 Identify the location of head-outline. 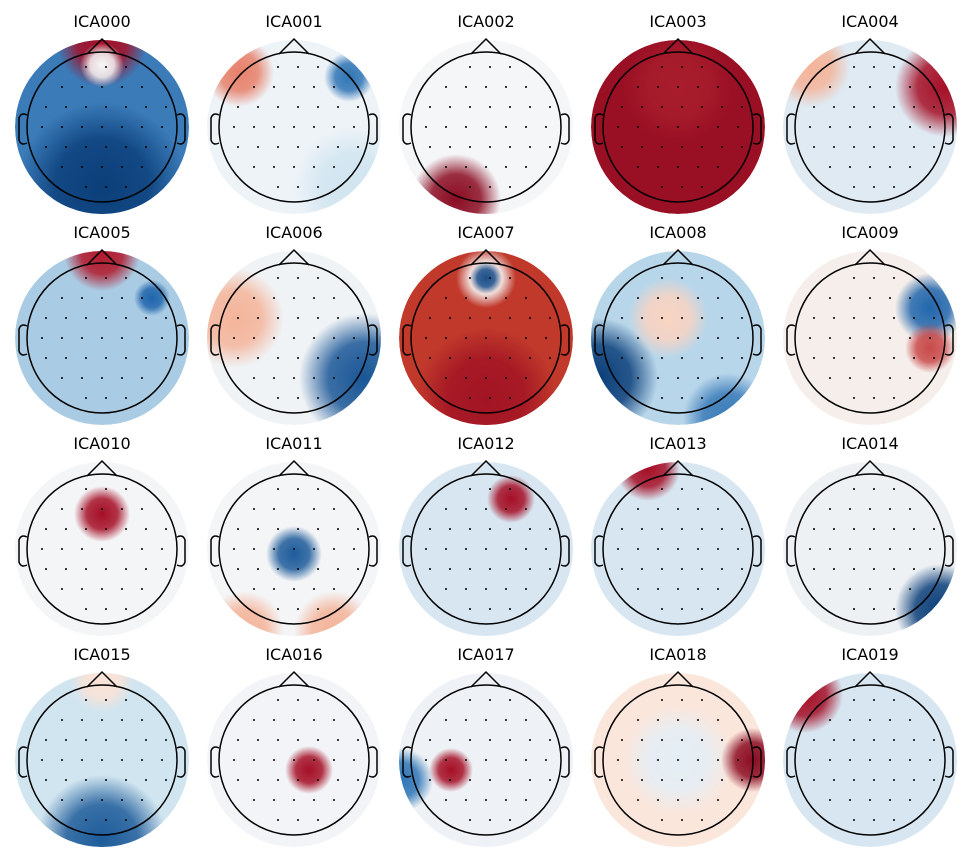
(294, 549).